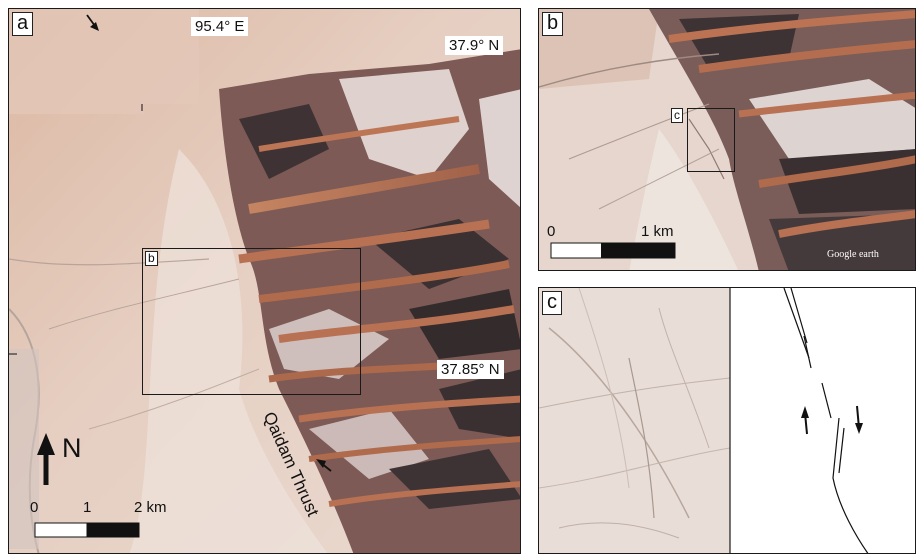  Describe the element at coordinates (151, 258) in the screenshot. I see `inset-box-b-tag: b` at that location.